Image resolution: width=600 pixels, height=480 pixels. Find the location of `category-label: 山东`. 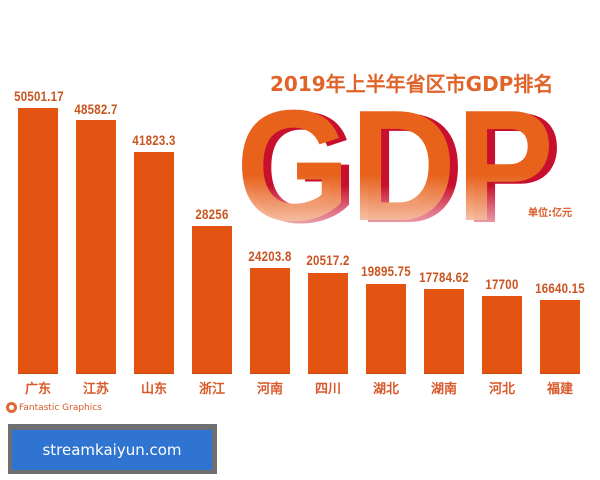

category-label: 山东 is located at coordinates (153, 389).